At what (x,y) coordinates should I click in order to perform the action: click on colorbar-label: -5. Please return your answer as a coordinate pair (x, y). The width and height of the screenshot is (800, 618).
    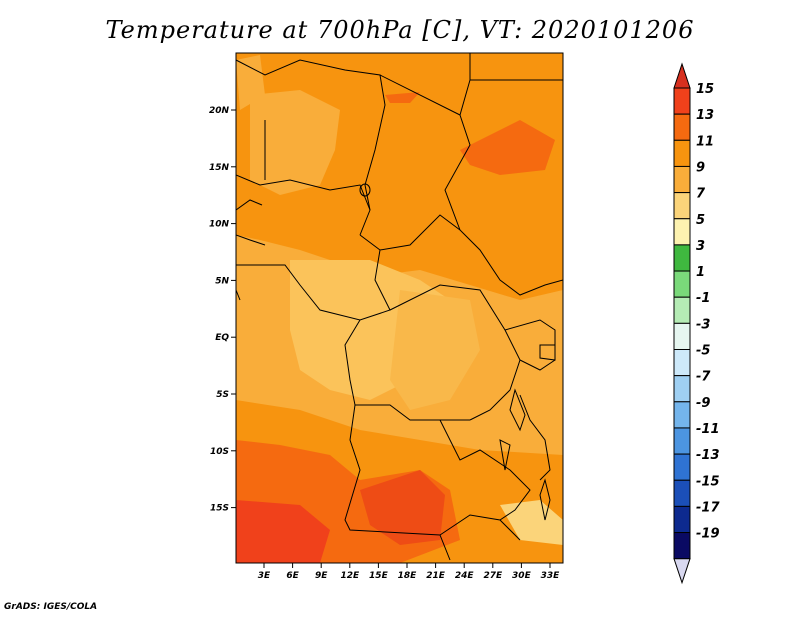
    Looking at the image, I should click on (703, 351).